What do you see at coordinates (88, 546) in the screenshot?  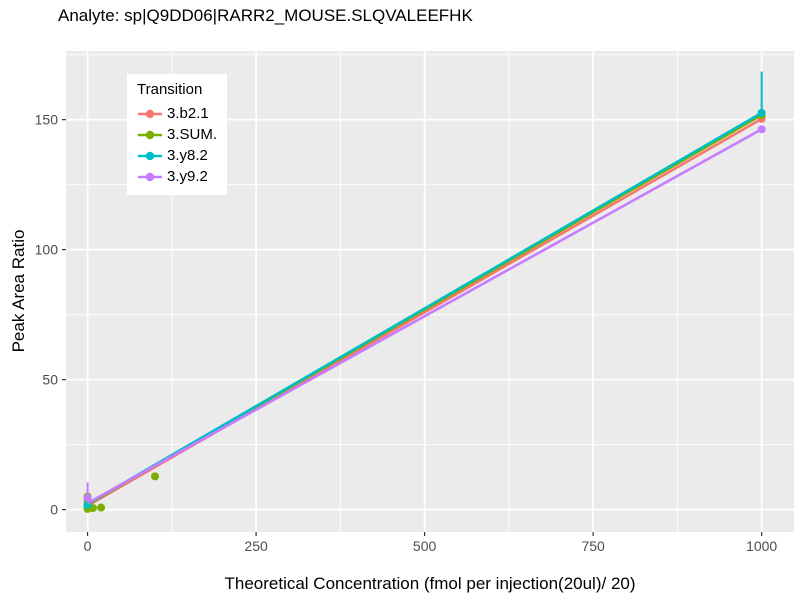 I see `x-tick-label: 0` at bounding box center [88, 546].